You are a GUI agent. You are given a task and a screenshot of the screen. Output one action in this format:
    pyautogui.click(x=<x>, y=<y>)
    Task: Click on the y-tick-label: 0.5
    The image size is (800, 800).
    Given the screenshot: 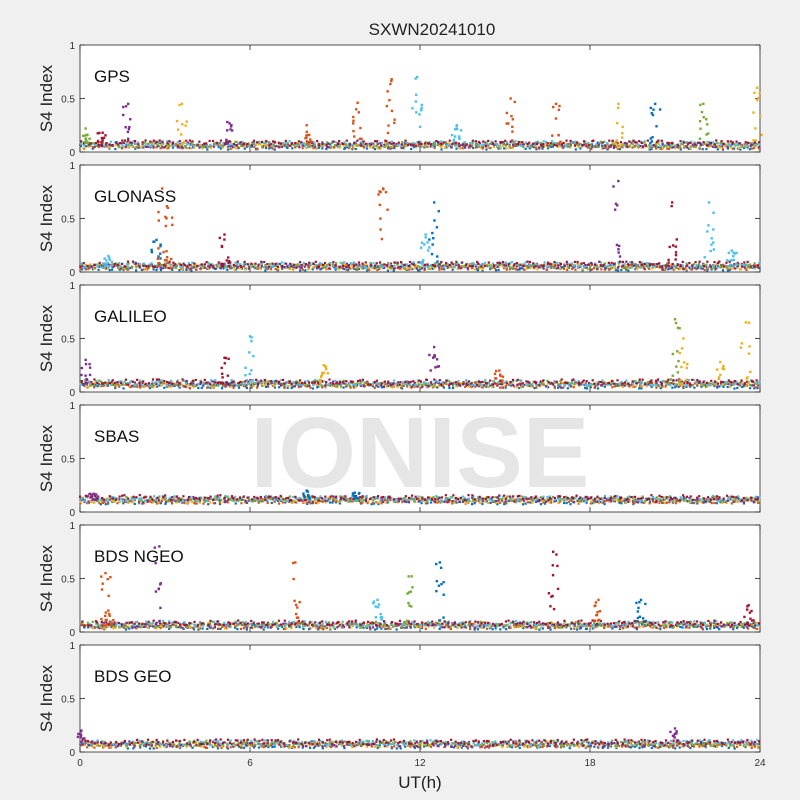 What is the action you would take?
    pyautogui.click(x=68, y=220)
    